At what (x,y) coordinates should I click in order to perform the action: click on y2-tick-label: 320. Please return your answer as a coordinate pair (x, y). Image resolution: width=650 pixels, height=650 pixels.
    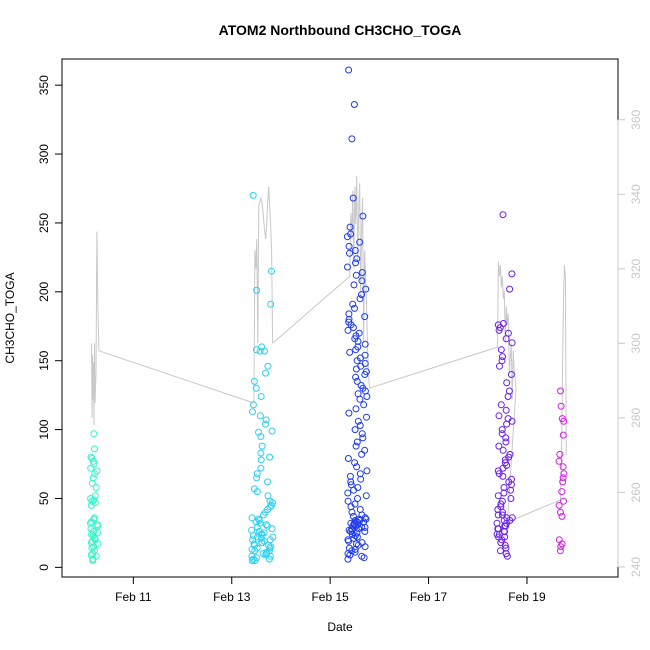
    Looking at the image, I should click on (636, 268).